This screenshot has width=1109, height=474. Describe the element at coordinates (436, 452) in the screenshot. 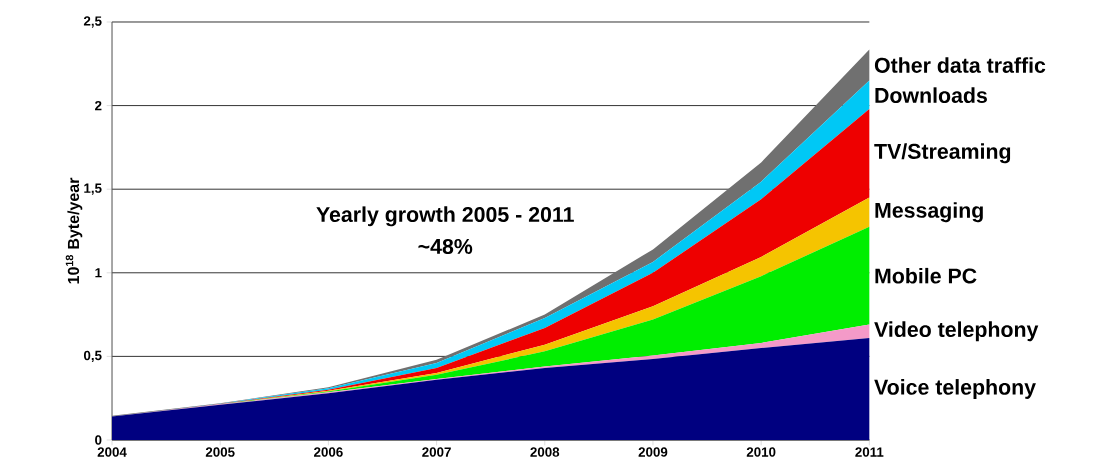

I see `x-tick-label: 2007` at that location.